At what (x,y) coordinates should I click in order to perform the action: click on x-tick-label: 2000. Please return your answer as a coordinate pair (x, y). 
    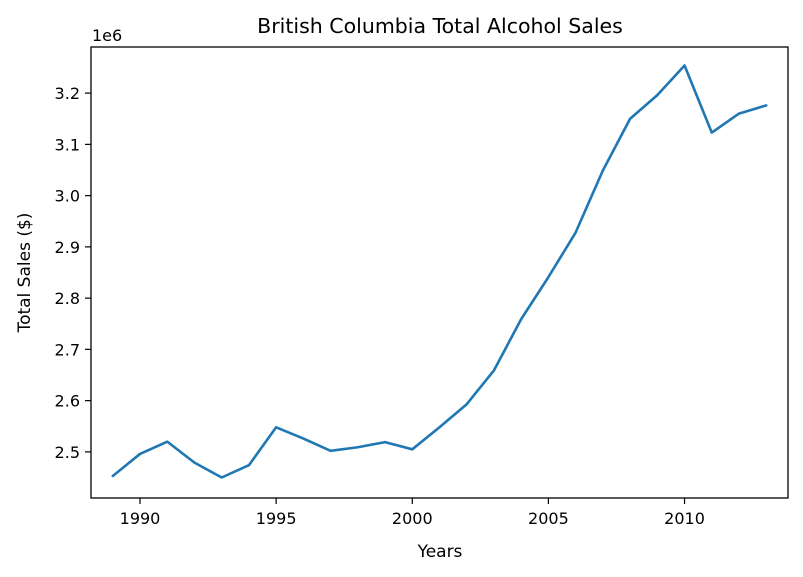
    Looking at the image, I should click on (412, 518).